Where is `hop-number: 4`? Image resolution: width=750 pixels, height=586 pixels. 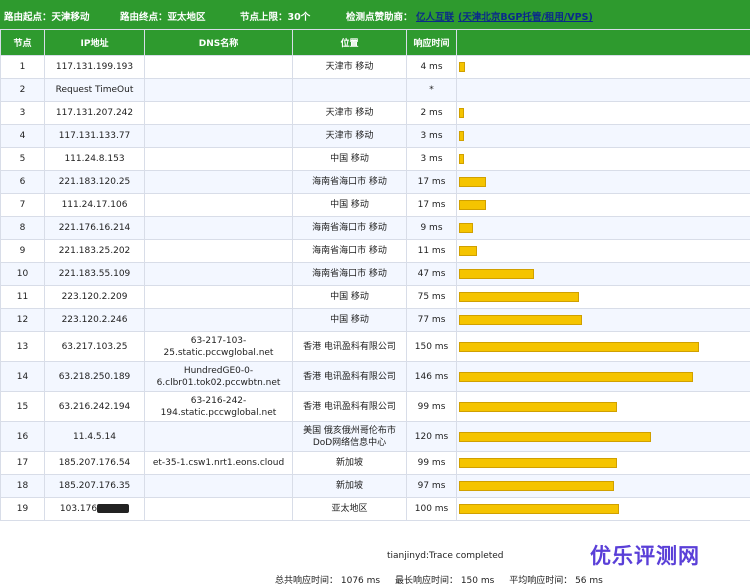
hop-number: 4 is located at coordinates (22, 136).